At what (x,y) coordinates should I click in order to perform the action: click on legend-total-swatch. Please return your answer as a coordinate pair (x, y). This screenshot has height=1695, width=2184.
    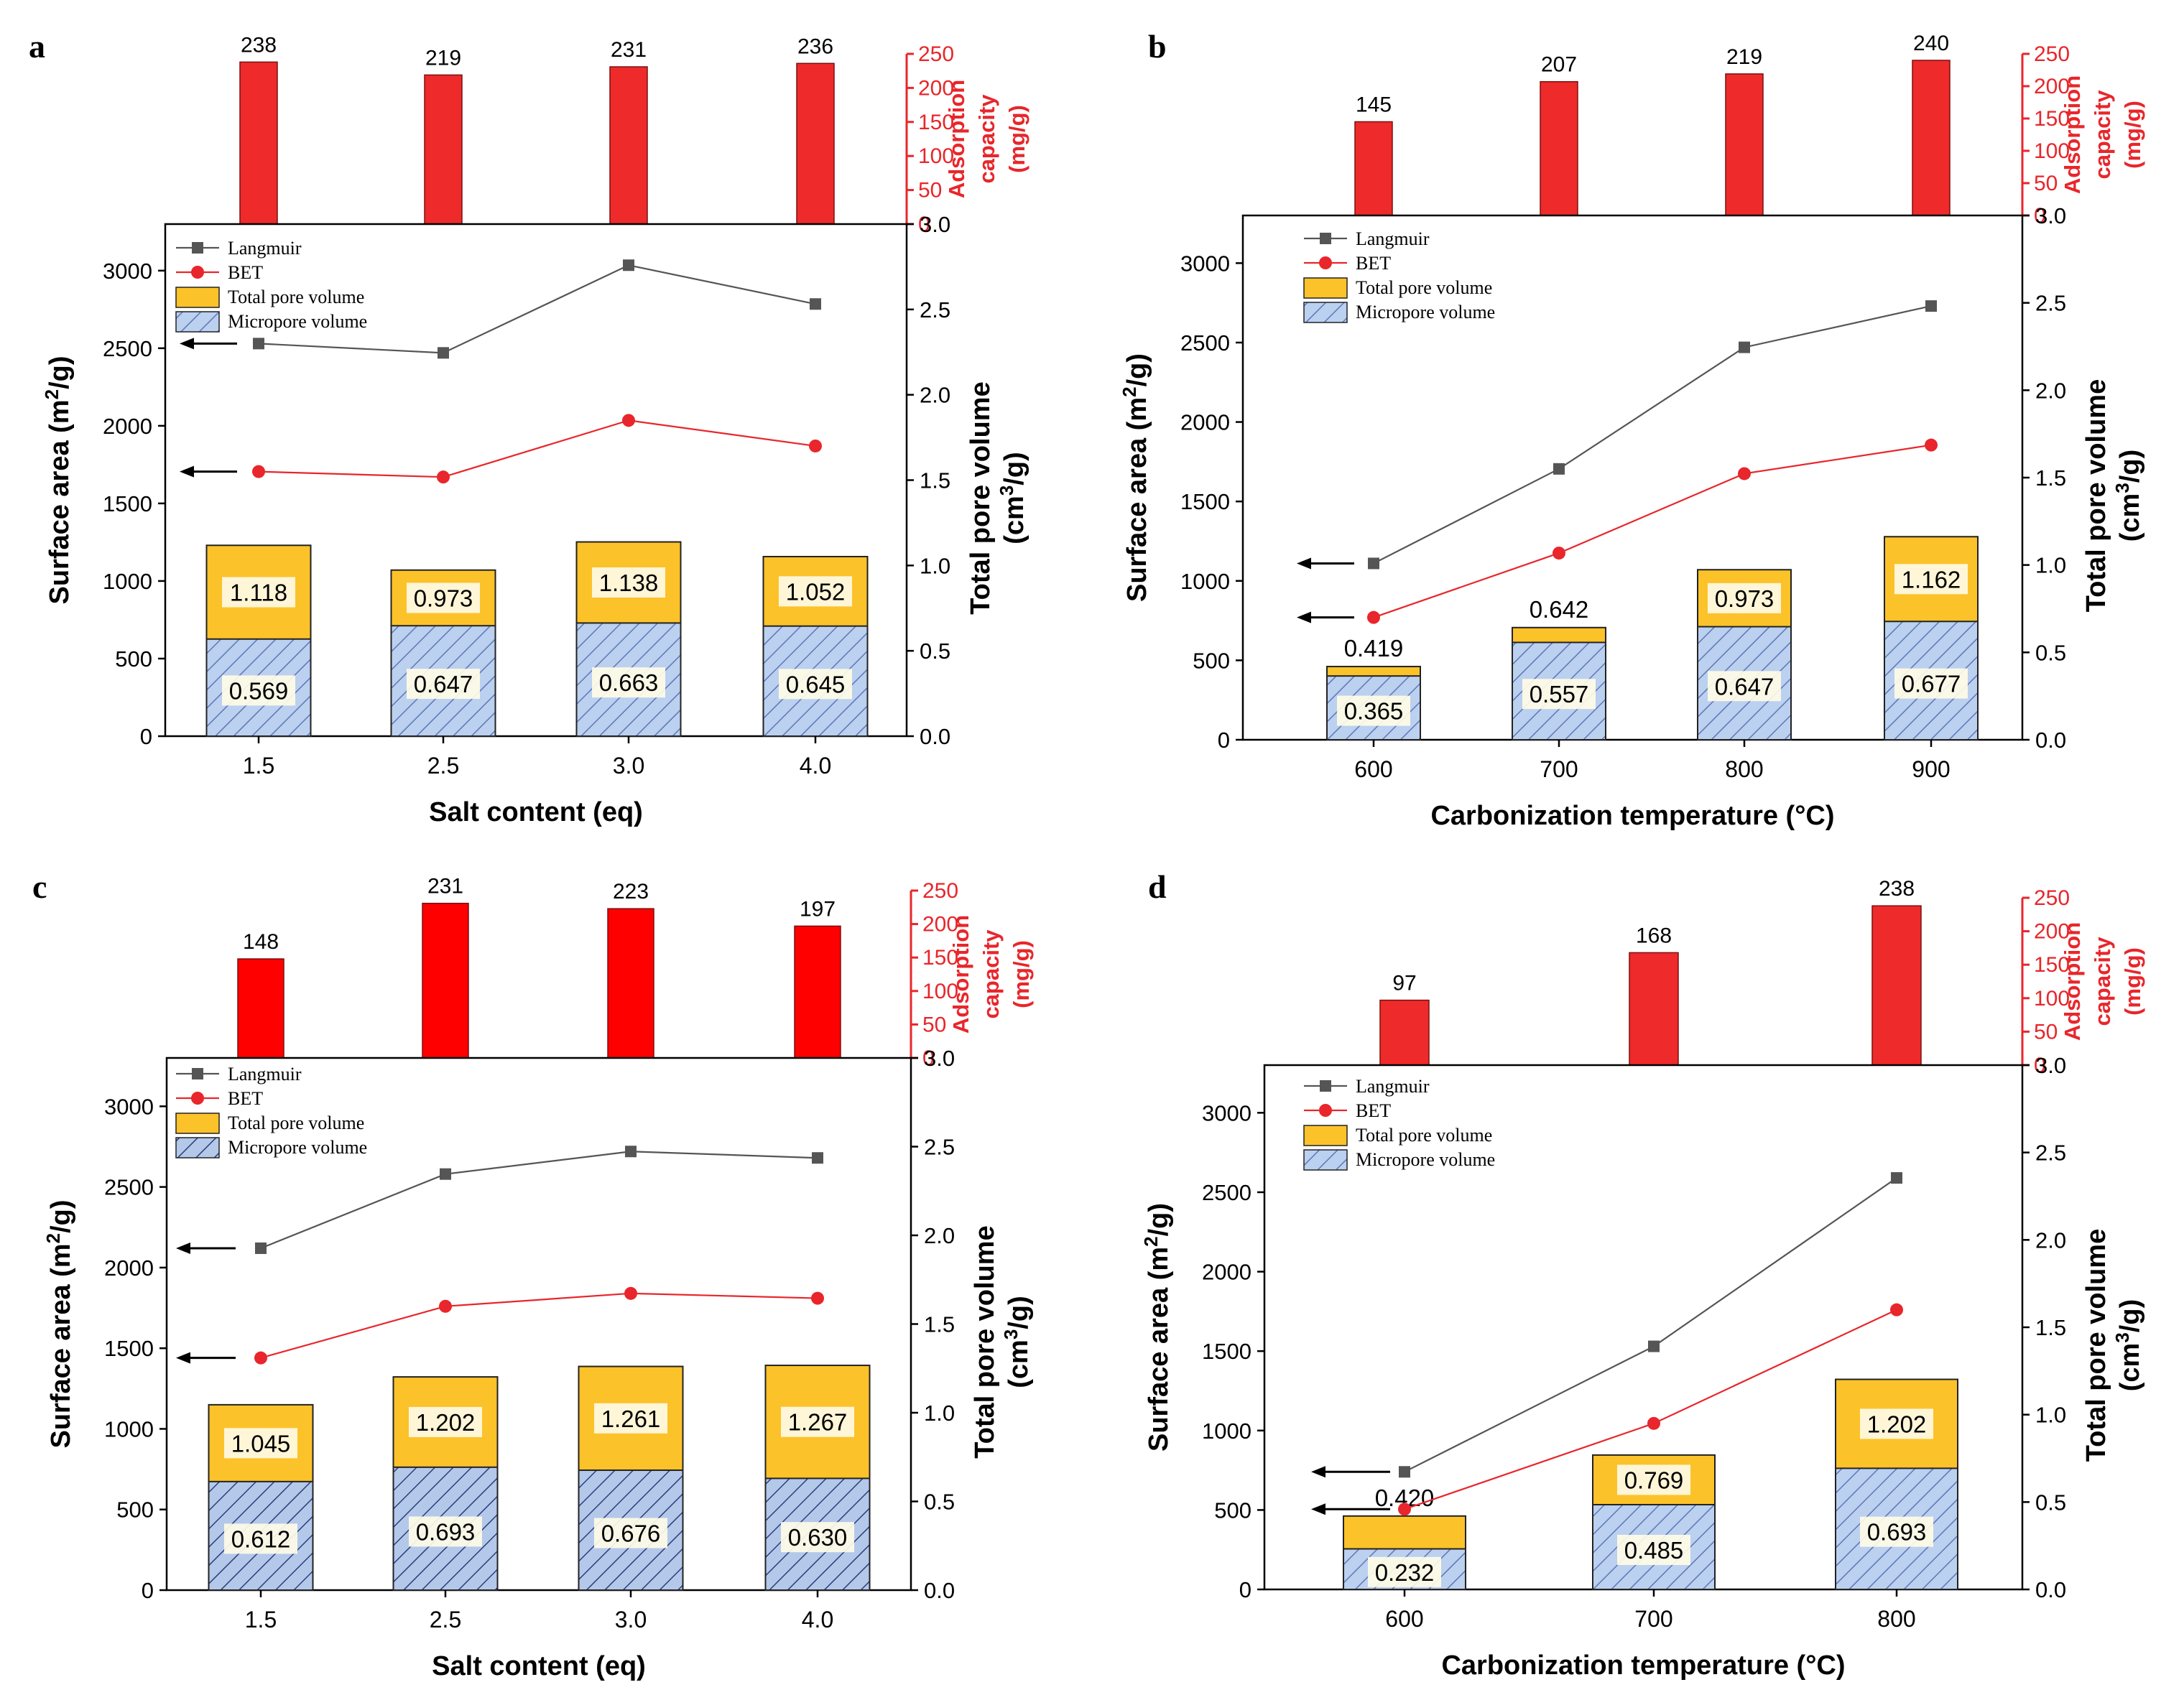
    Looking at the image, I should click on (1325, 288).